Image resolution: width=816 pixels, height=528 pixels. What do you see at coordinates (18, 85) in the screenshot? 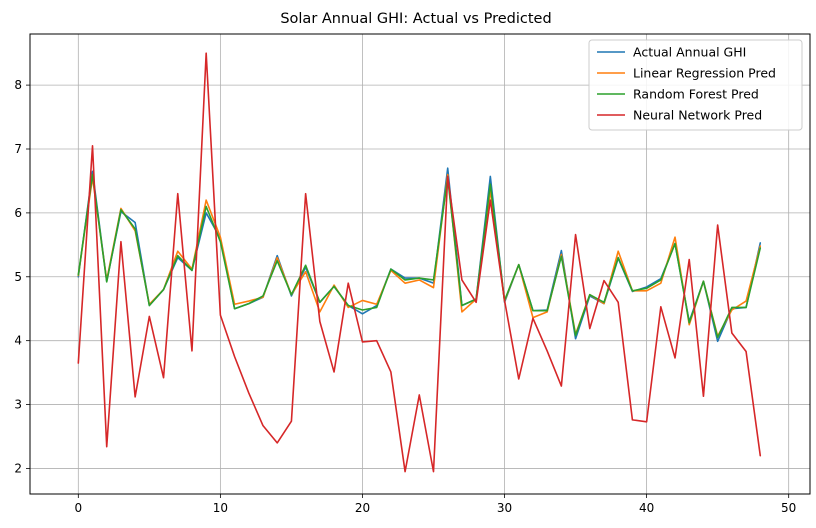
I see `y-tick-label: 8` at bounding box center [18, 85].